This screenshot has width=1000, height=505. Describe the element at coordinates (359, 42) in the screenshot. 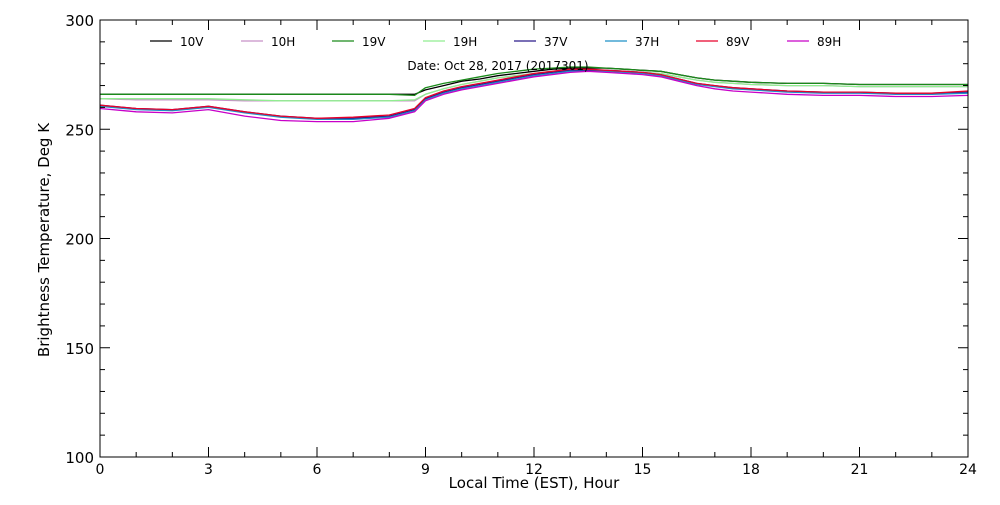

I see `legend-item-19v: 19V` at that location.